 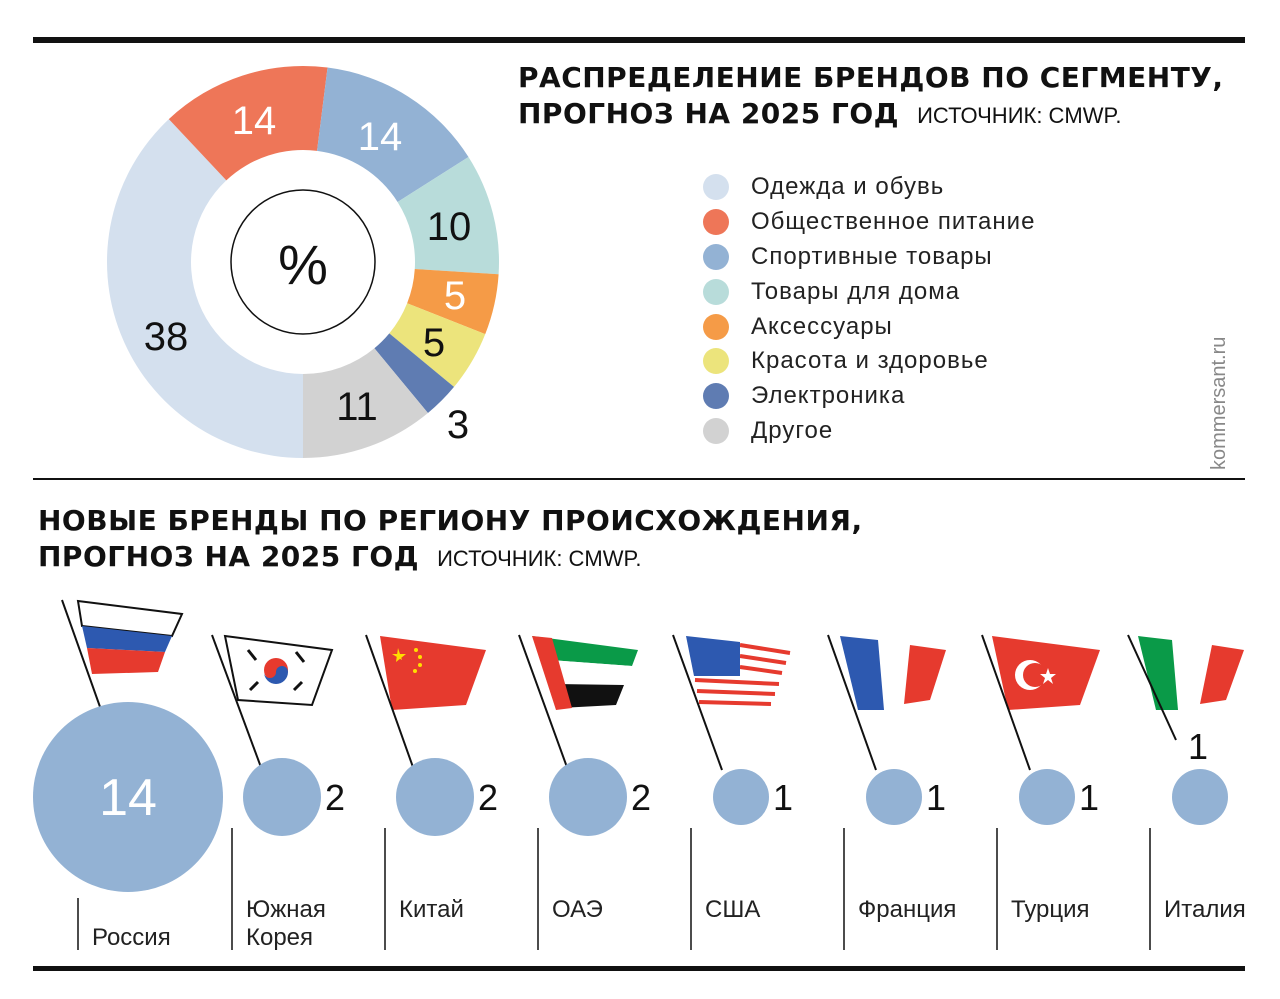 I want to click on legend-item: Красота и здоровье, so click(x=869, y=361).